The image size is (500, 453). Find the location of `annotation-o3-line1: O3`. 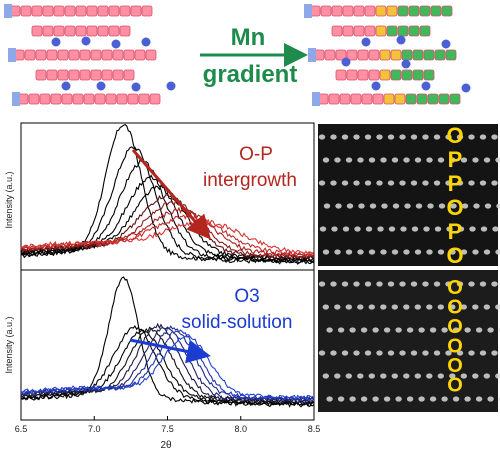

annotation-o3-line1: O3 is located at coordinates (246, 296).